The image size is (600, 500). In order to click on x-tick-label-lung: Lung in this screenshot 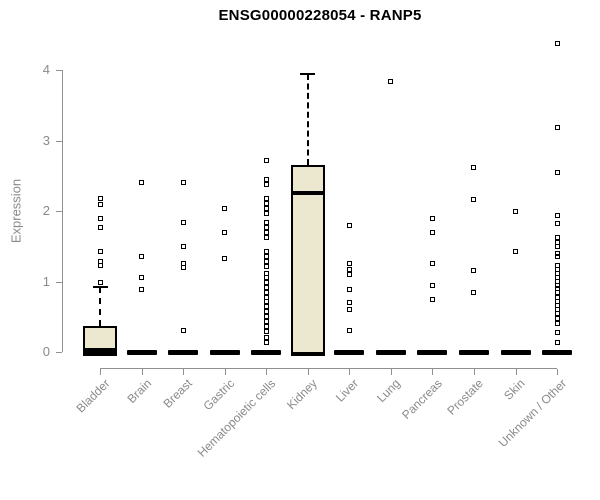, I will do `click(389, 391)`.